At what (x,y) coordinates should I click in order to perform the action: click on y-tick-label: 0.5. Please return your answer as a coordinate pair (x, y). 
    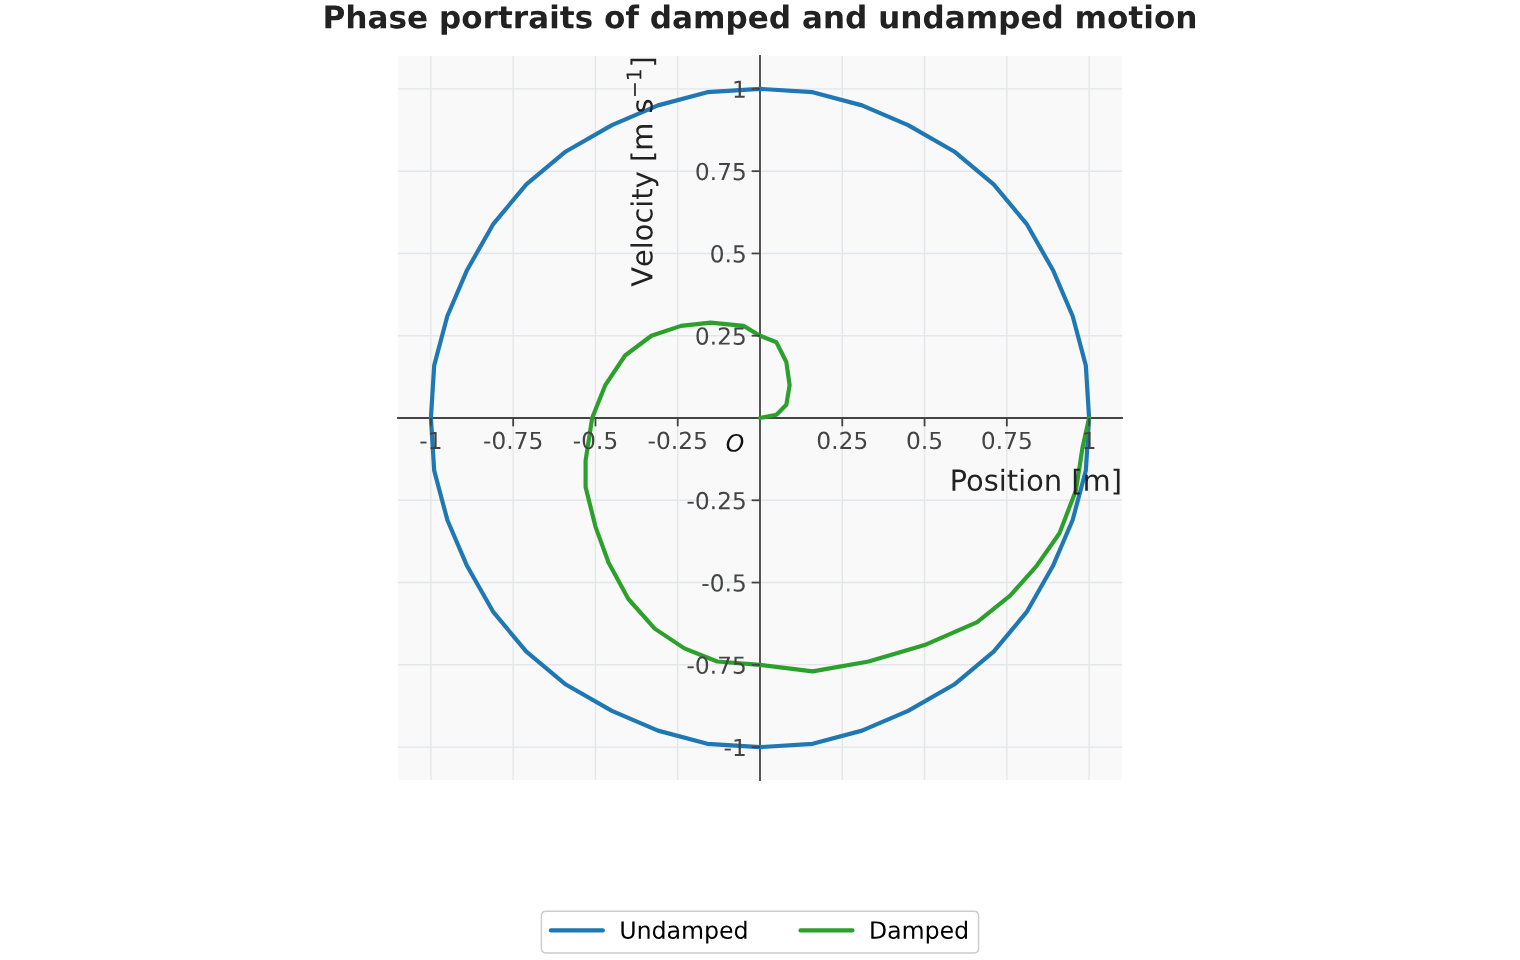
    Looking at the image, I should click on (728, 254).